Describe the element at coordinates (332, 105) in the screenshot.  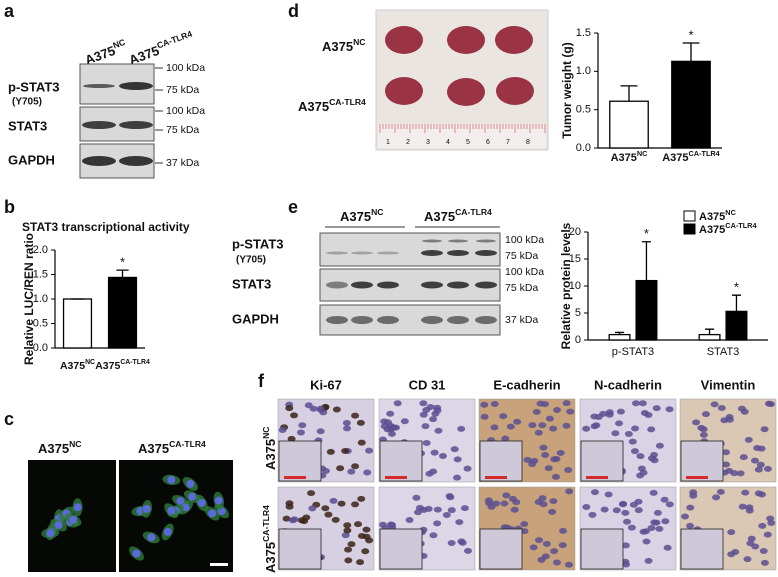
I see `group-label: A375CA-TLR4` at that location.